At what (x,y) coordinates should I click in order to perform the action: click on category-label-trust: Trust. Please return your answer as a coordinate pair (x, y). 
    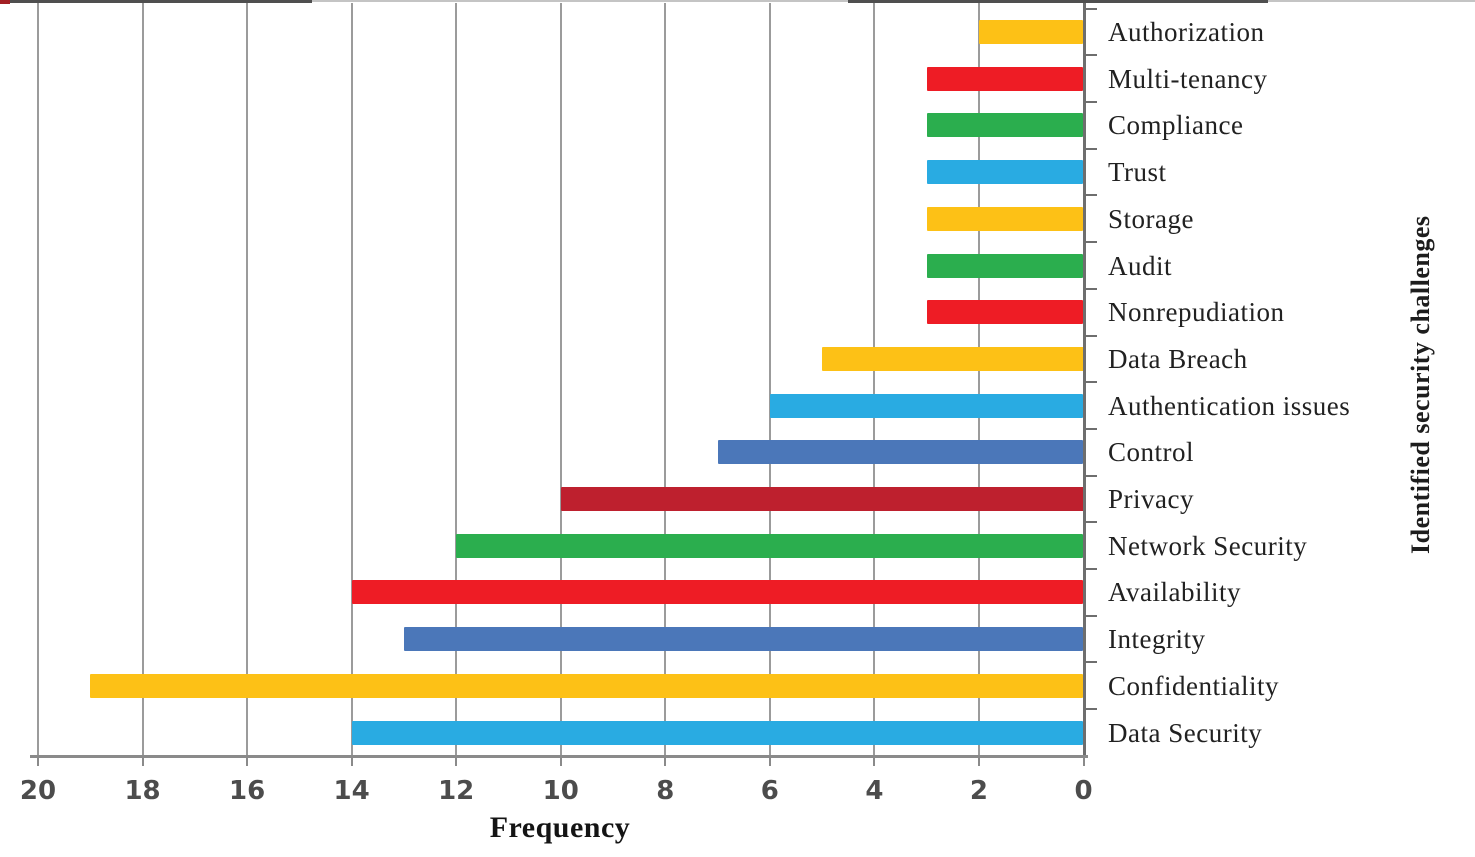
    Looking at the image, I should click on (1137, 172).